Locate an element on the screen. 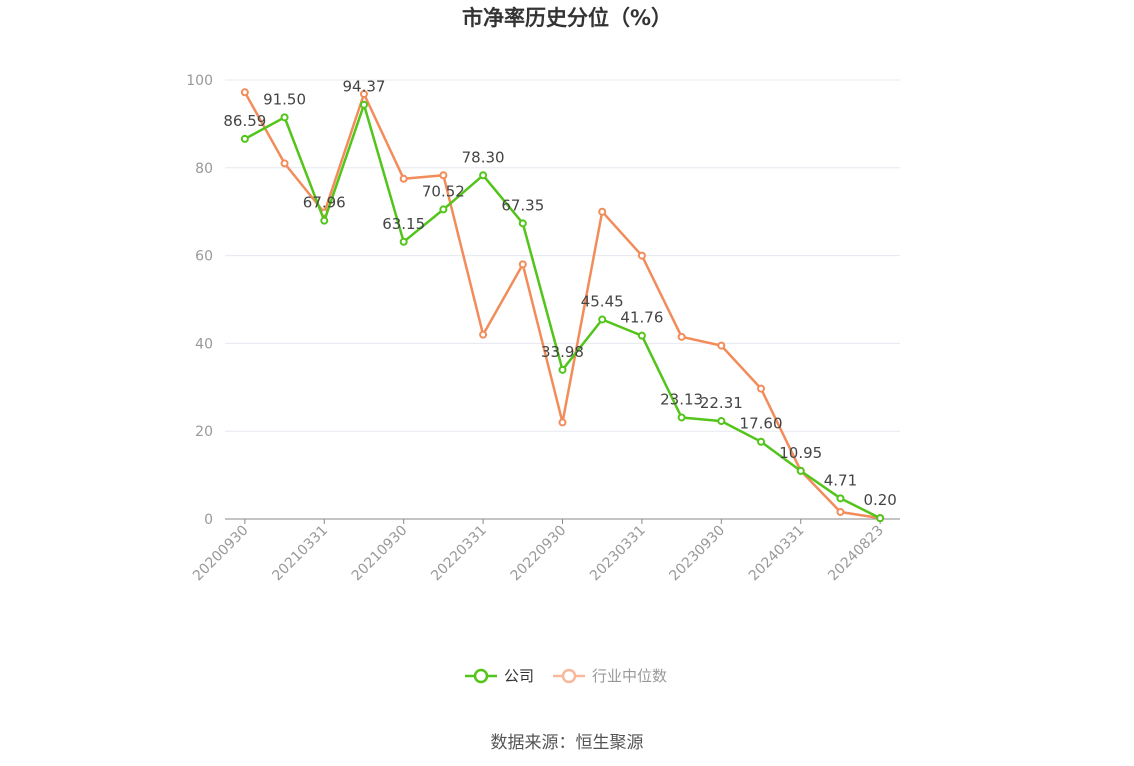 The height and width of the screenshot is (766, 1134). x-tick-label-20240331: 20240331 is located at coordinates (777, 554).